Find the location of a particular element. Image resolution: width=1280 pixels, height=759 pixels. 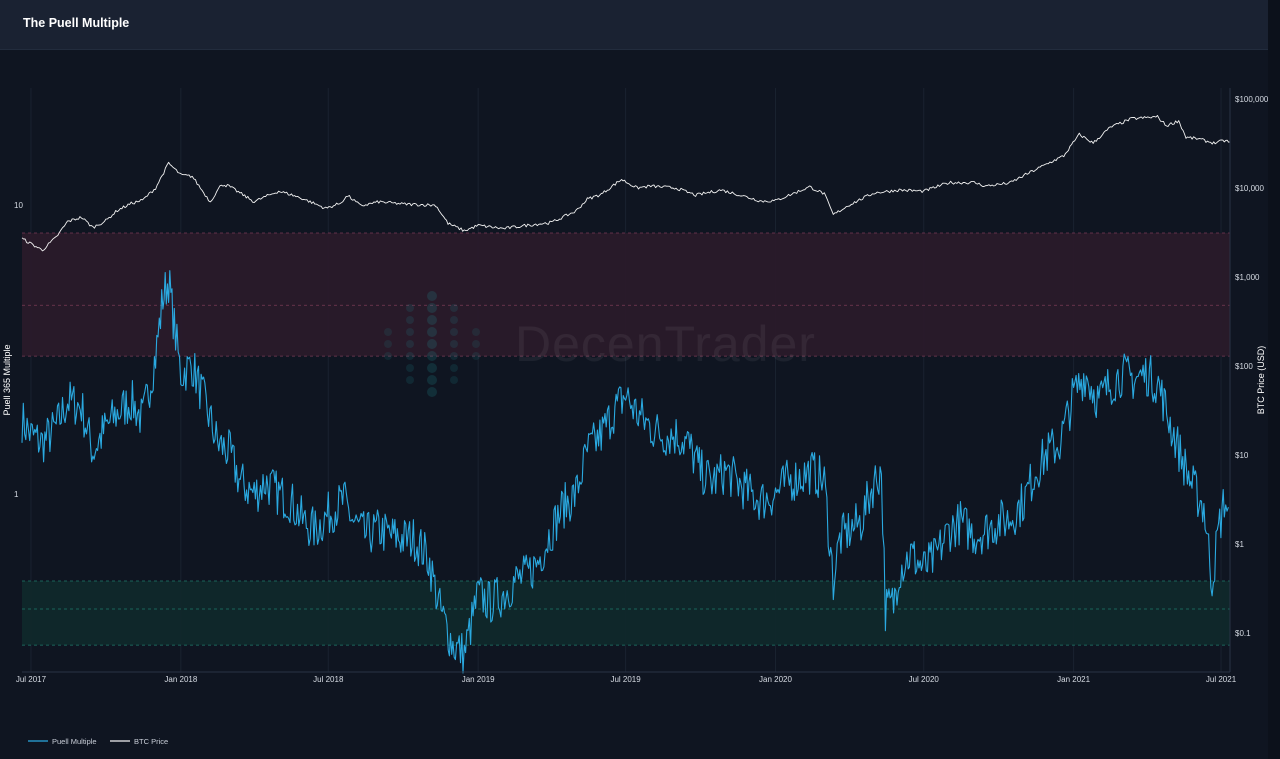

right-tick-label: $10 is located at coordinates (1242, 455).